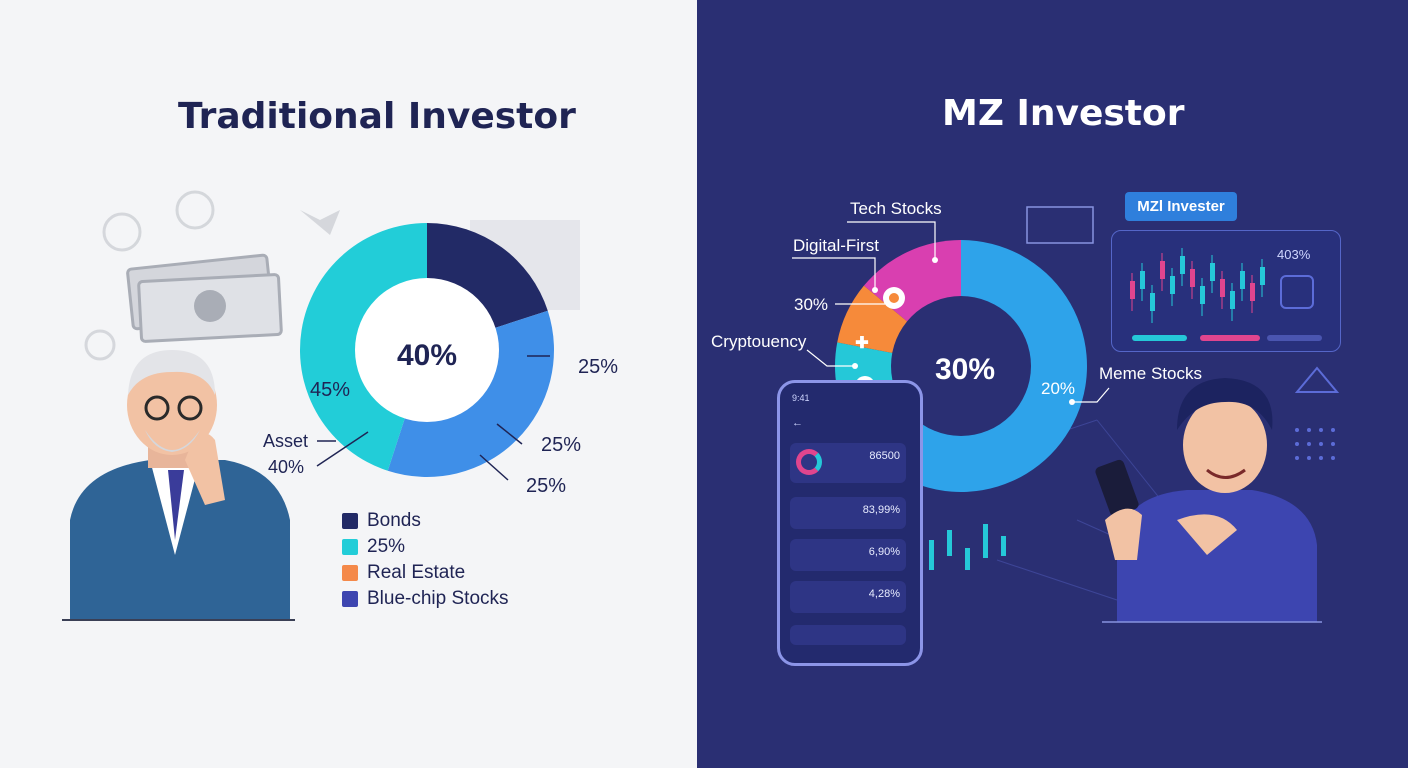  What do you see at coordinates (759, 341) in the screenshot?
I see `mz-label-crypto: Cryptouency` at bounding box center [759, 341].